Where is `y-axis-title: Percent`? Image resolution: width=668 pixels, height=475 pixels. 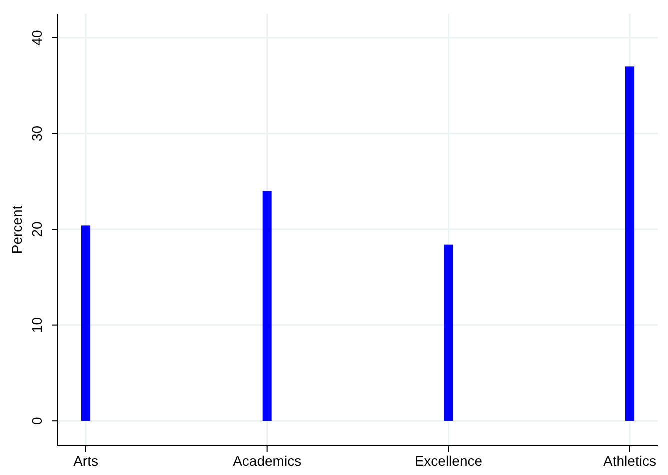 y-axis-title: Percent is located at coordinates (17, 230).